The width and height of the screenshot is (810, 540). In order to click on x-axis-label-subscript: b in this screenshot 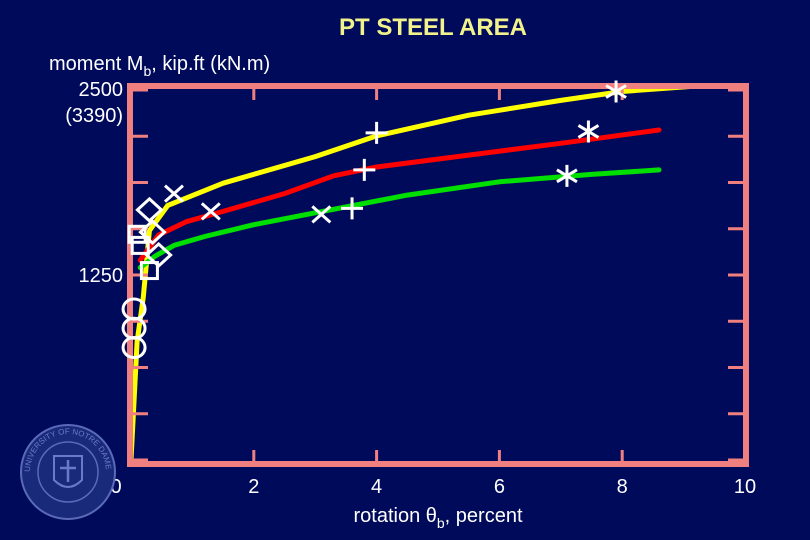, I will do `click(441, 523)`.